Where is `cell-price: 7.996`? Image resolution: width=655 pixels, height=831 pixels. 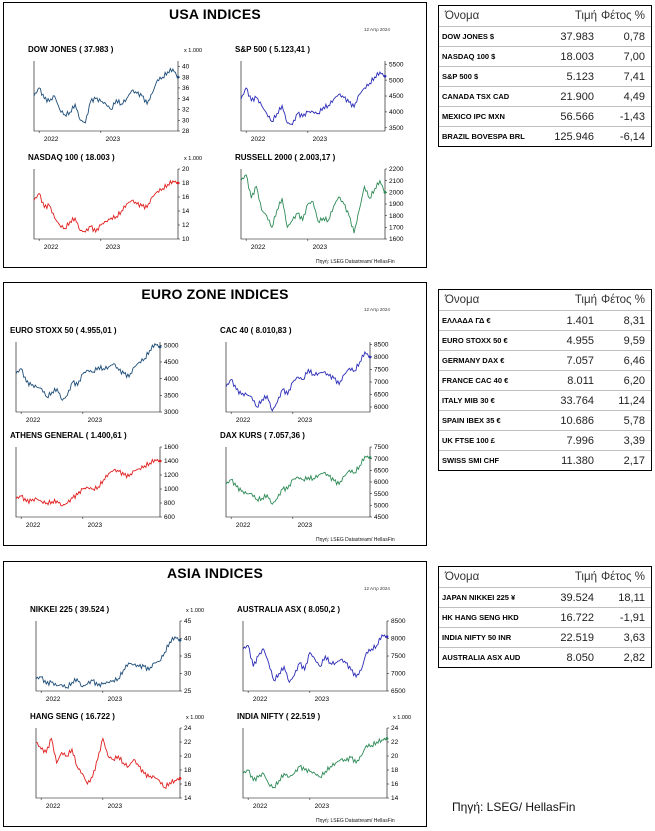
cell-price: 7.996 is located at coordinates (580, 440).